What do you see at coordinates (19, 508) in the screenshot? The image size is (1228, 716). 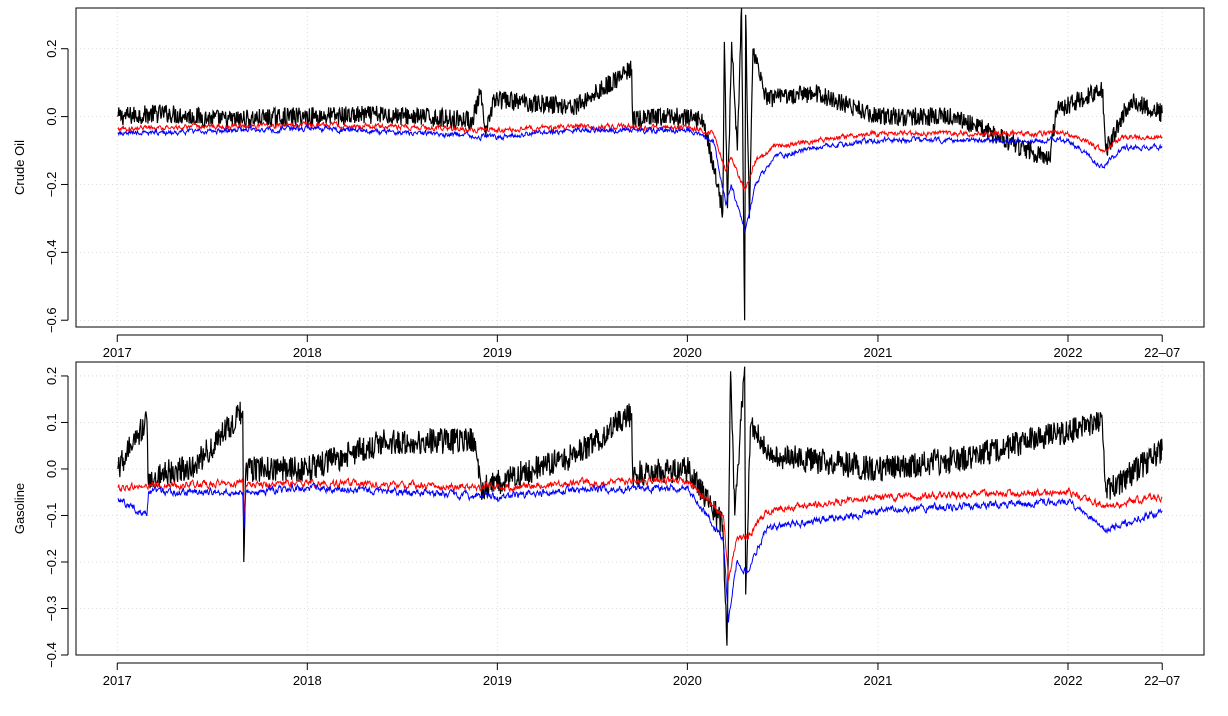 I see `y-axis-title: Gasoline` at bounding box center [19, 508].